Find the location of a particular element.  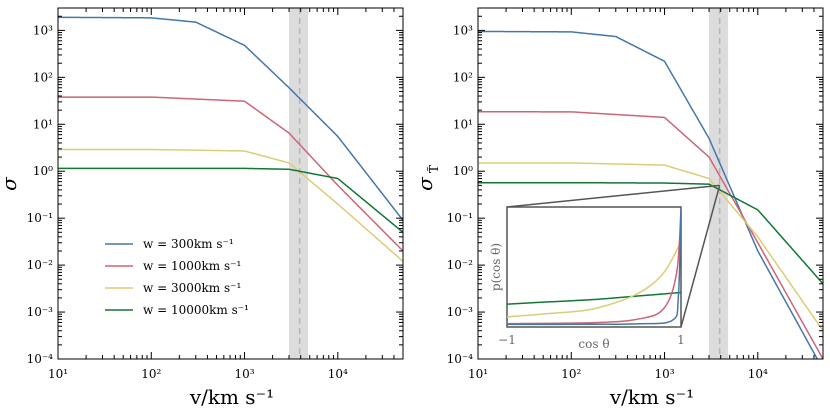

left-band is located at coordinates (299, 183).